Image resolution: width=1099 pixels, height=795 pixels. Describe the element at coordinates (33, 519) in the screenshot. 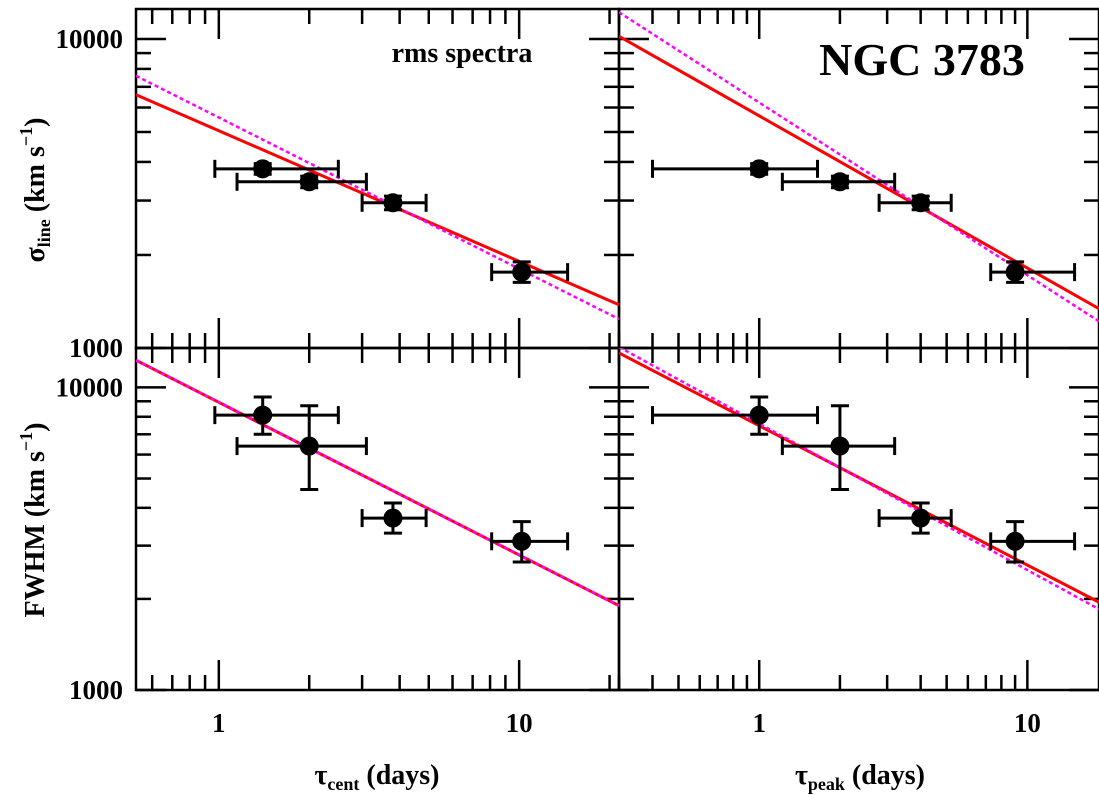

I see `y-axis-label-bottom: FWHM (km s−1)` at that location.